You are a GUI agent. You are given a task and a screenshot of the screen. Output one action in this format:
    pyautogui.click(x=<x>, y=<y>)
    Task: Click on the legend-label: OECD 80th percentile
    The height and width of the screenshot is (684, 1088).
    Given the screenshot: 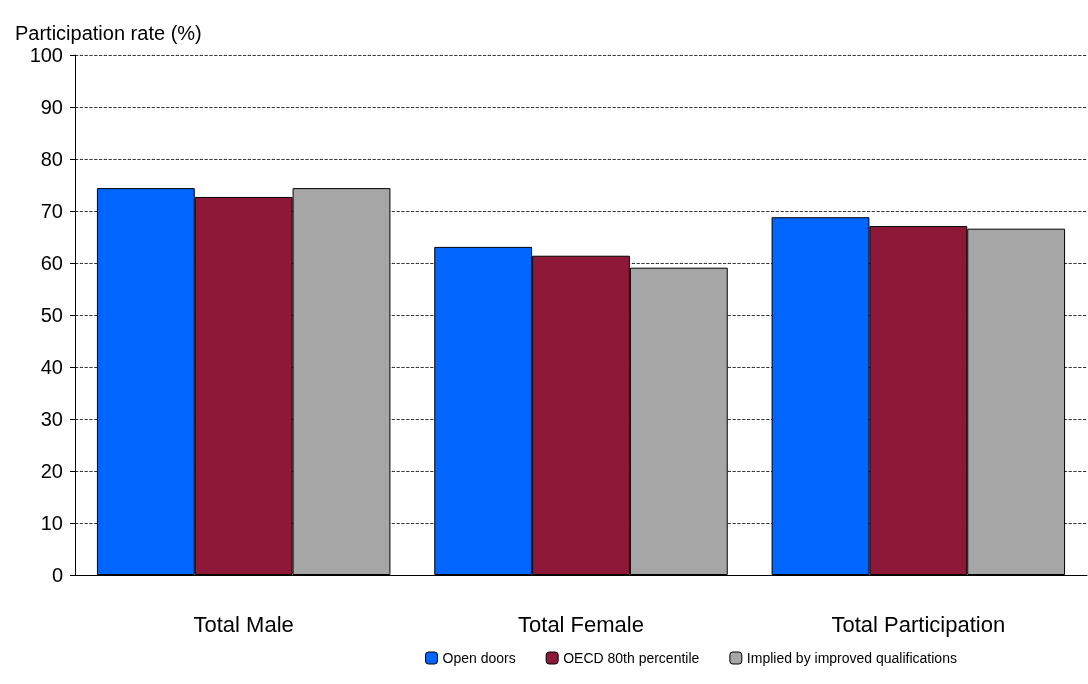 What is the action you would take?
    pyautogui.click(x=631, y=658)
    